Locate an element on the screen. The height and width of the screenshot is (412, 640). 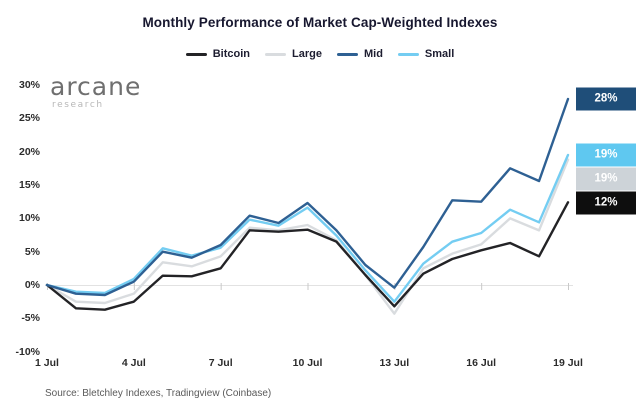
legend-label-bitcoin: Bitcoin is located at coordinates (231, 54).